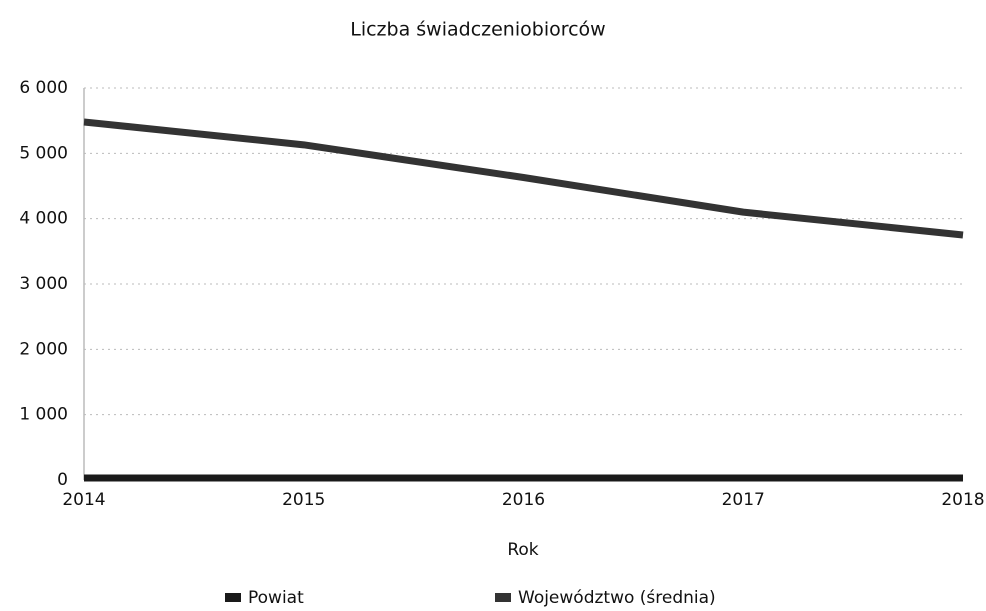  Describe the element at coordinates (522, 550) in the screenshot. I see `x-axis-label: Rok` at that location.